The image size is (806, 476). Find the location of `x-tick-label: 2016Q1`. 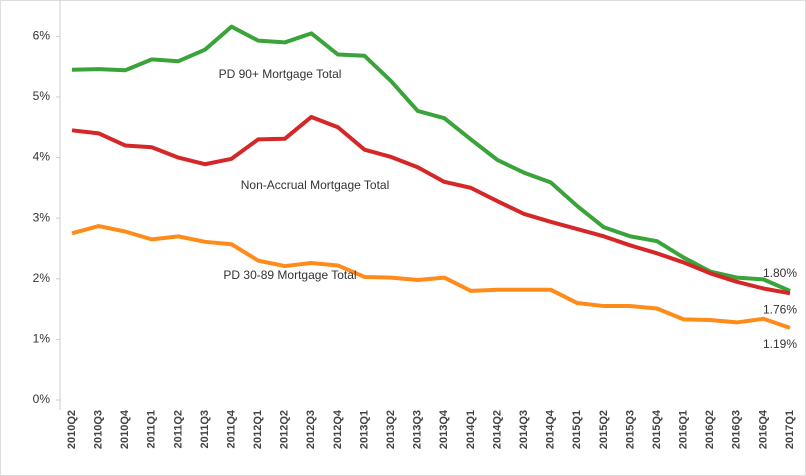

x-tick-label: 2016Q1 is located at coordinates (684, 429).